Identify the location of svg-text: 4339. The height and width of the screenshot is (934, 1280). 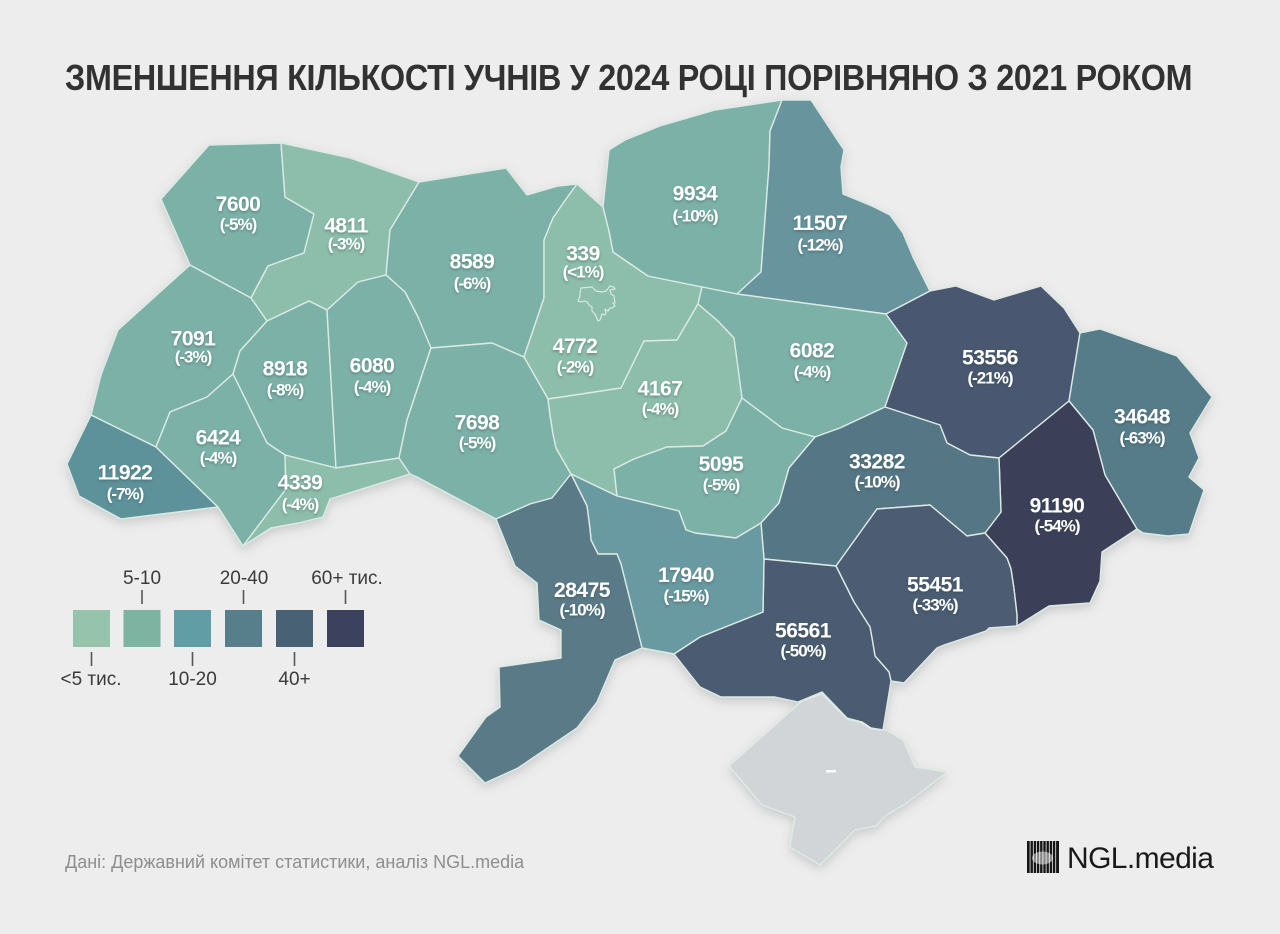
(300, 483).